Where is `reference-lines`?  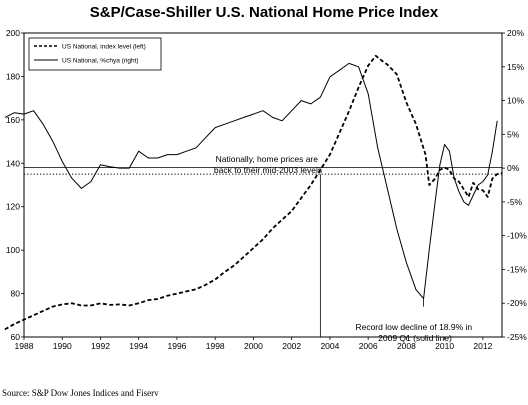
reference-lines is located at coordinates (263, 171).